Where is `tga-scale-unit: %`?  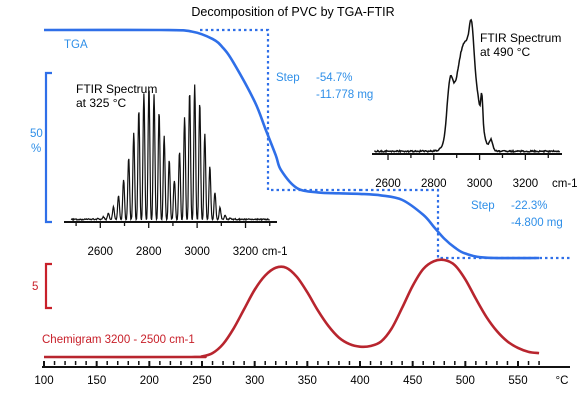
tga-scale-unit: % is located at coordinates (36, 149).